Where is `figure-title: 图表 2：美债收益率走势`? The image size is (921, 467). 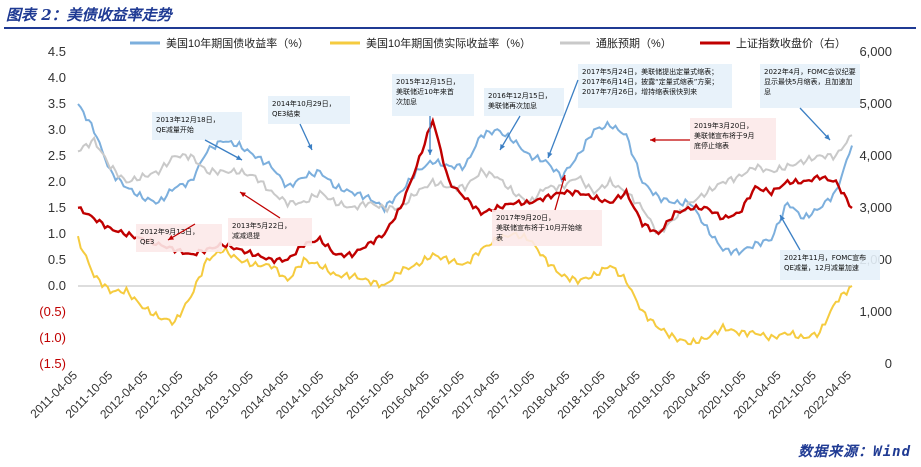
figure-title: 图表 2：美债收益率走势 is located at coordinates (89, 15).